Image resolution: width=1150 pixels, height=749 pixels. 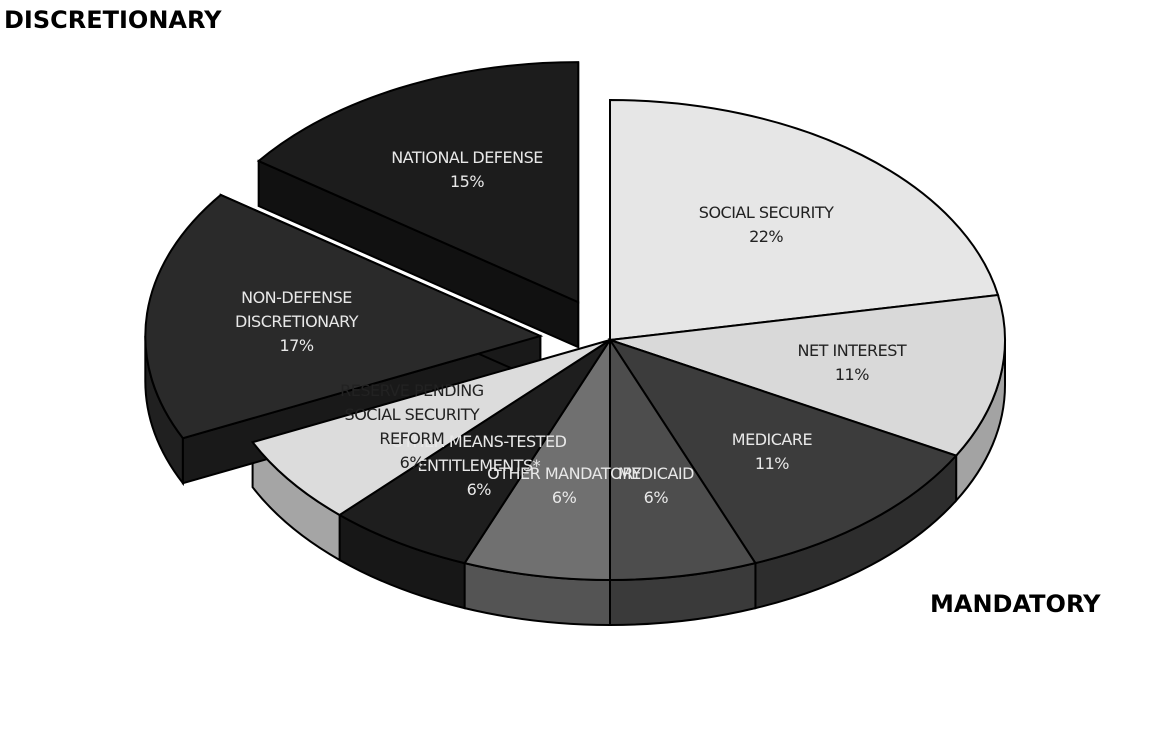 What do you see at coordinates (412, 415) in the screenshot?
I see `category-label: RESERVE PENDING SOCIAL SECURITY REFORM` at bounding box center [412, 415].